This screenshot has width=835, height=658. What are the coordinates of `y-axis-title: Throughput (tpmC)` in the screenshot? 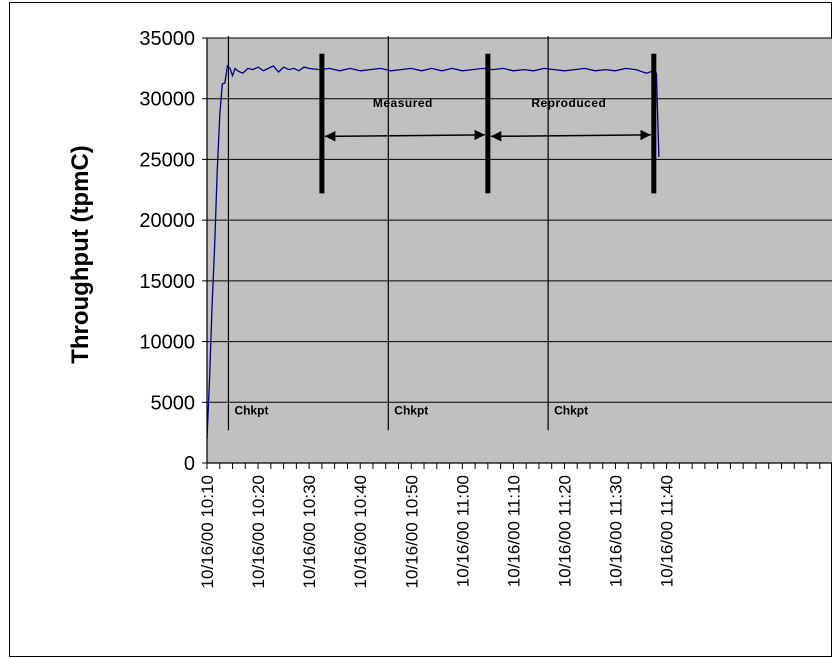 It's located at (80, 254).